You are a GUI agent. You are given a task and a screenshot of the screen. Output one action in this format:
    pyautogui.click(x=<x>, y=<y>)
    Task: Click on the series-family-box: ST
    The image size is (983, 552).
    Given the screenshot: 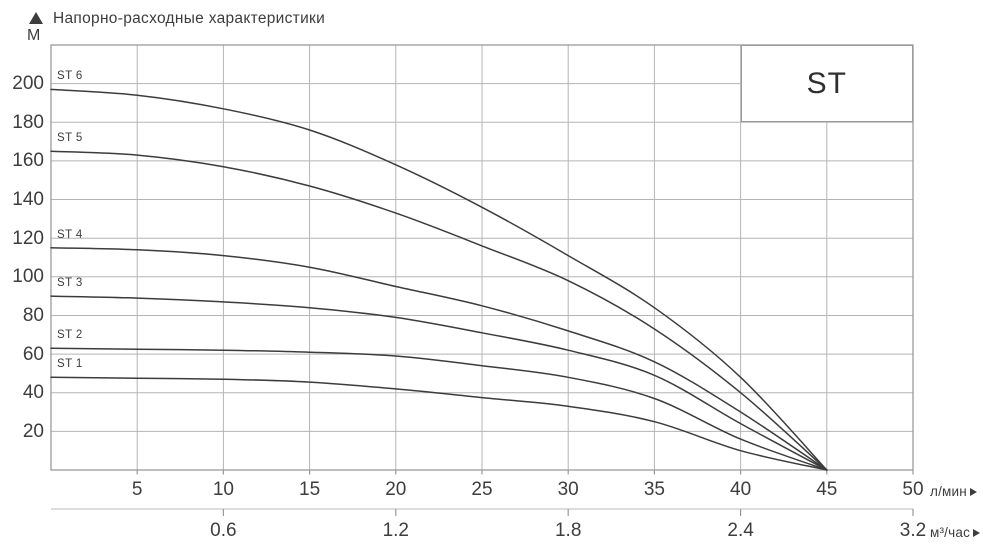 What is the action you would take?
    pyautogui.click(x=826, y=84)
    